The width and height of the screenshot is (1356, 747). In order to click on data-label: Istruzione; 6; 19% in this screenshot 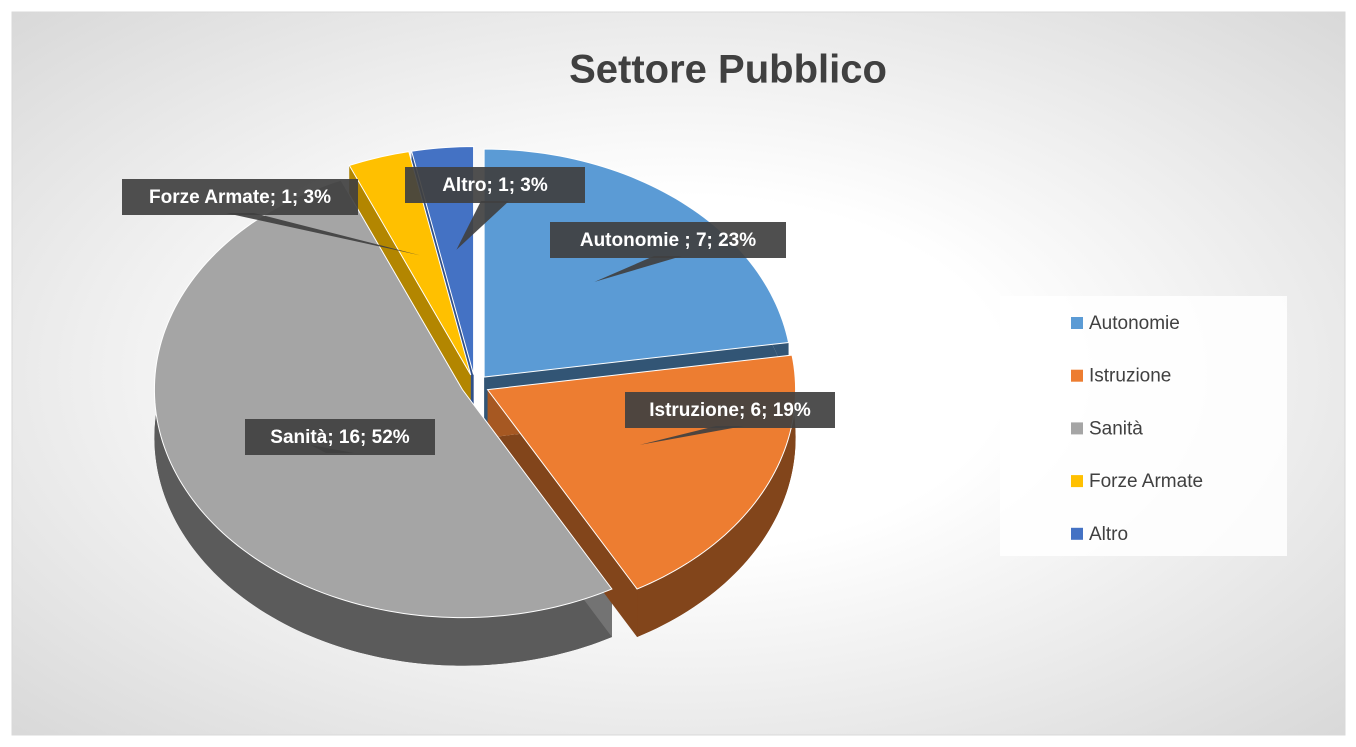, I will do `click(730, 410)`.